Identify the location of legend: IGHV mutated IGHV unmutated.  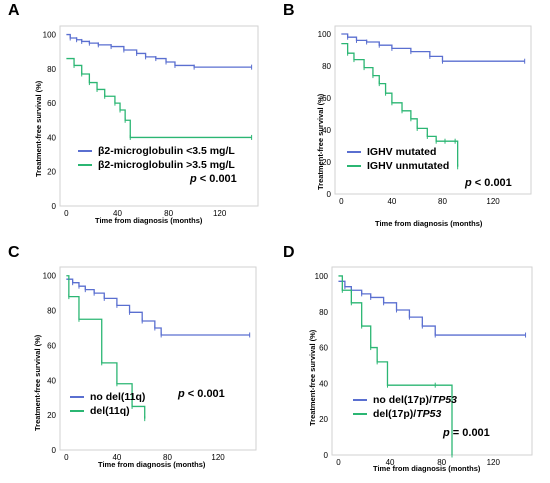
(398, 159).